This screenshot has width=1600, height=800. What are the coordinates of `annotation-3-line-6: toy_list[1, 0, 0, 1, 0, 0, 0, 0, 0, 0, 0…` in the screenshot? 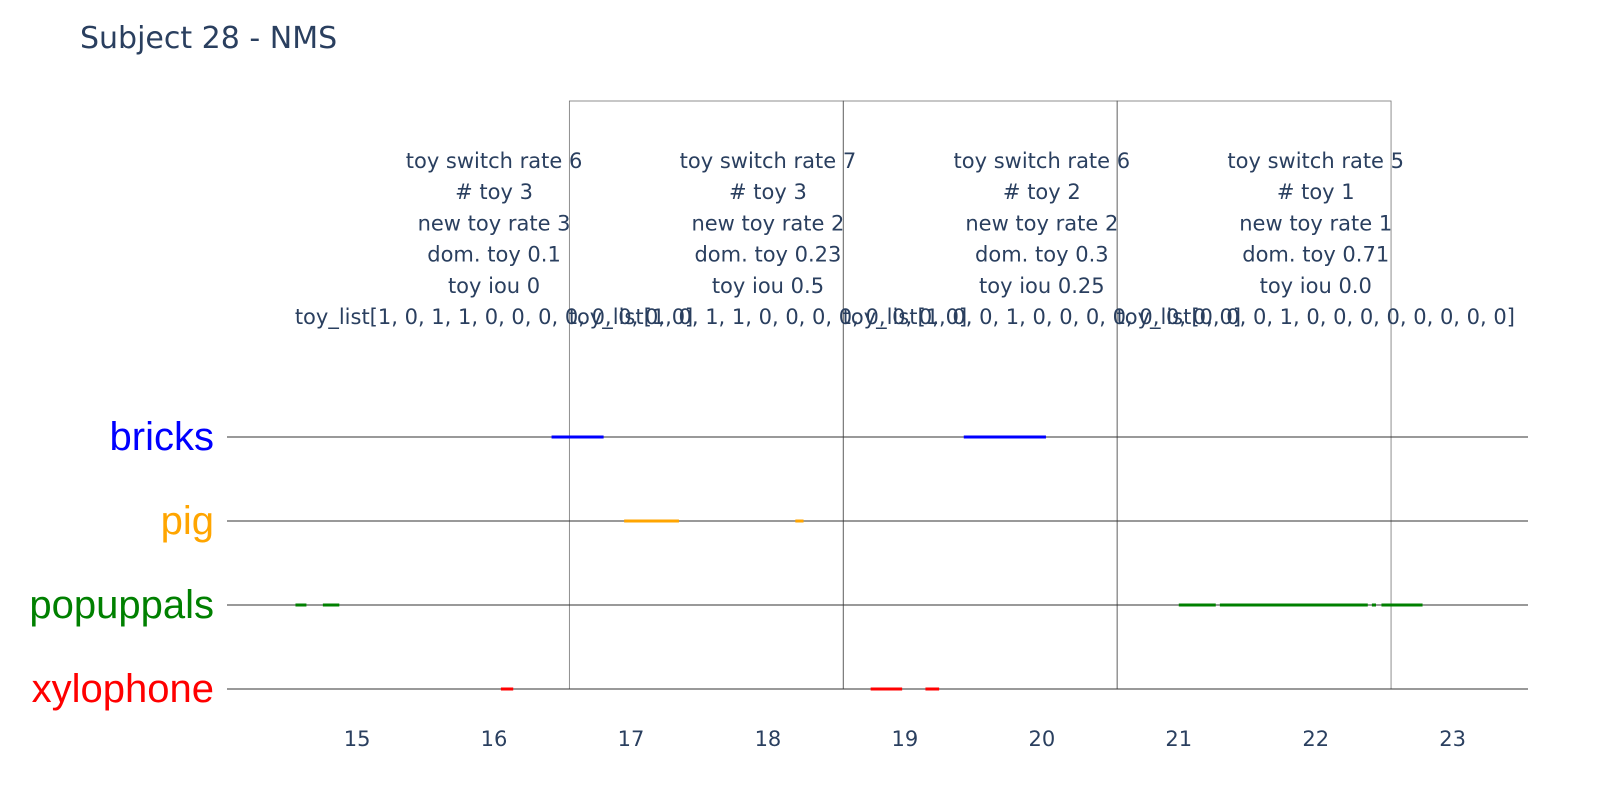 It's located at (1042, 317).